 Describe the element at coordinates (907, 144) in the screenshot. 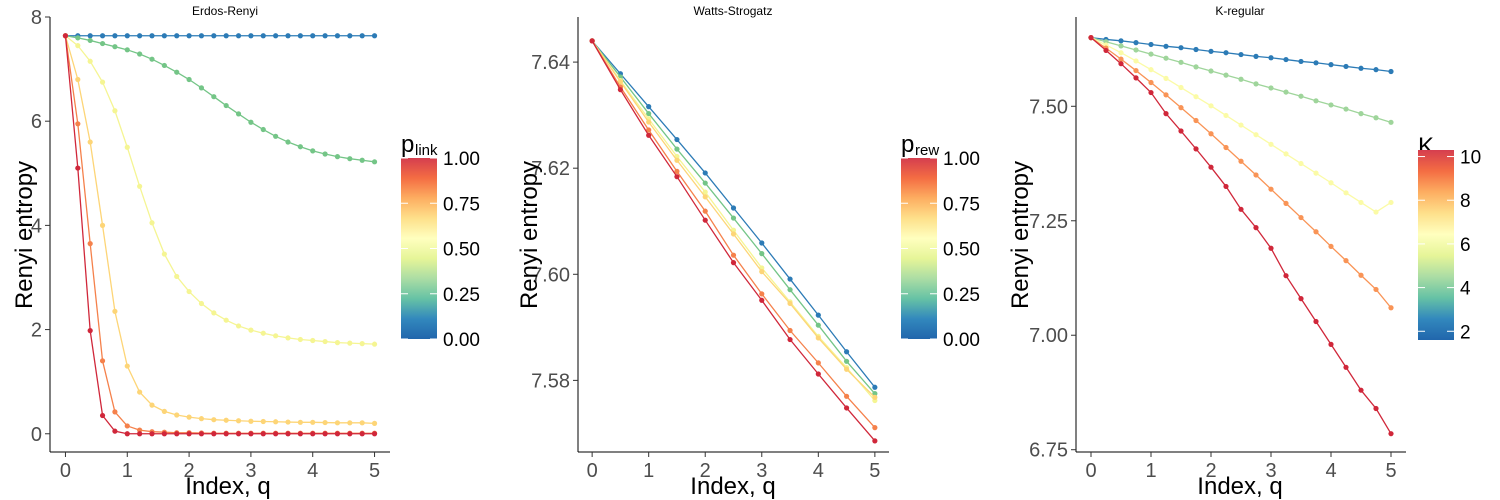

I see `legend-title: p` at that location.